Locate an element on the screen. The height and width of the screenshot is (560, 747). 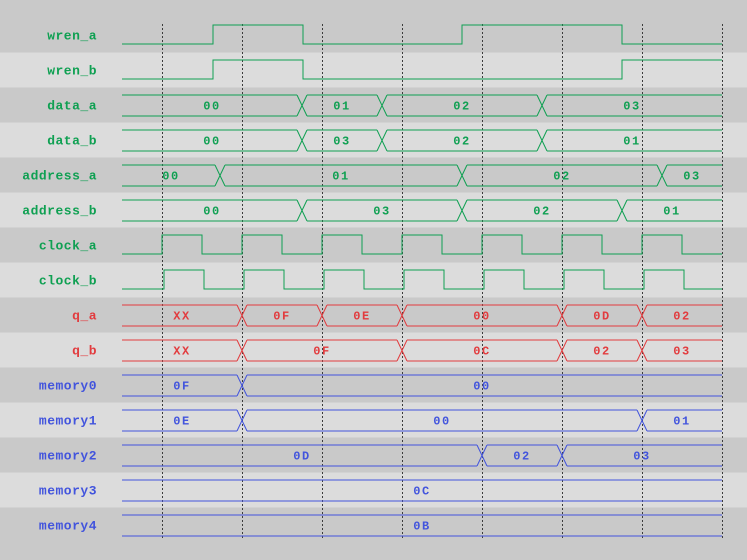
signal-name-label-memory1: memory1 is located at coordinates (68, 421).